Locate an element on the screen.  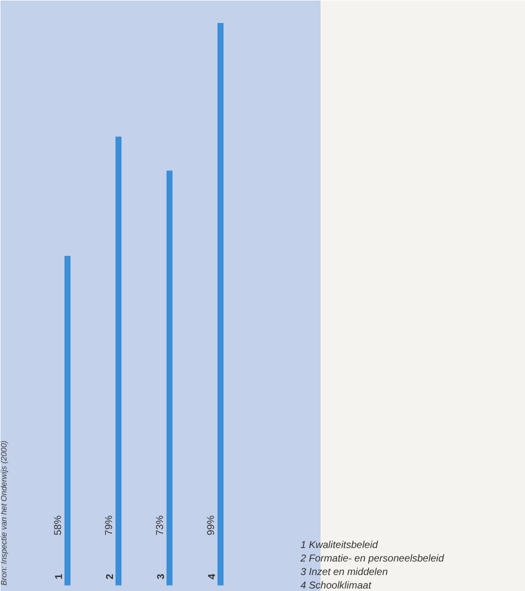
data-label: 58% is located at coordinates (58, 525).